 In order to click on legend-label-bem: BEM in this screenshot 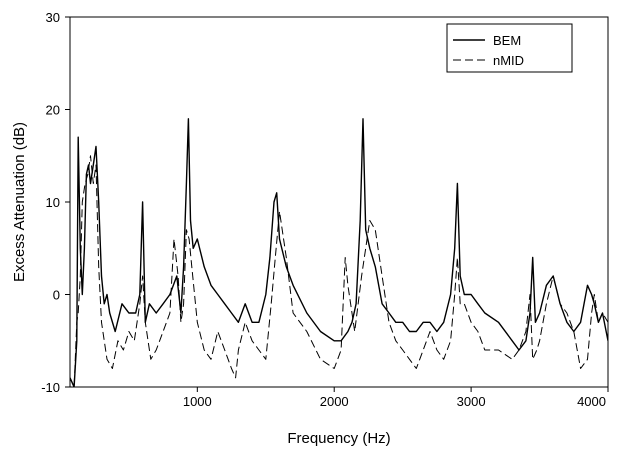, I will do `click(507, 40)`.